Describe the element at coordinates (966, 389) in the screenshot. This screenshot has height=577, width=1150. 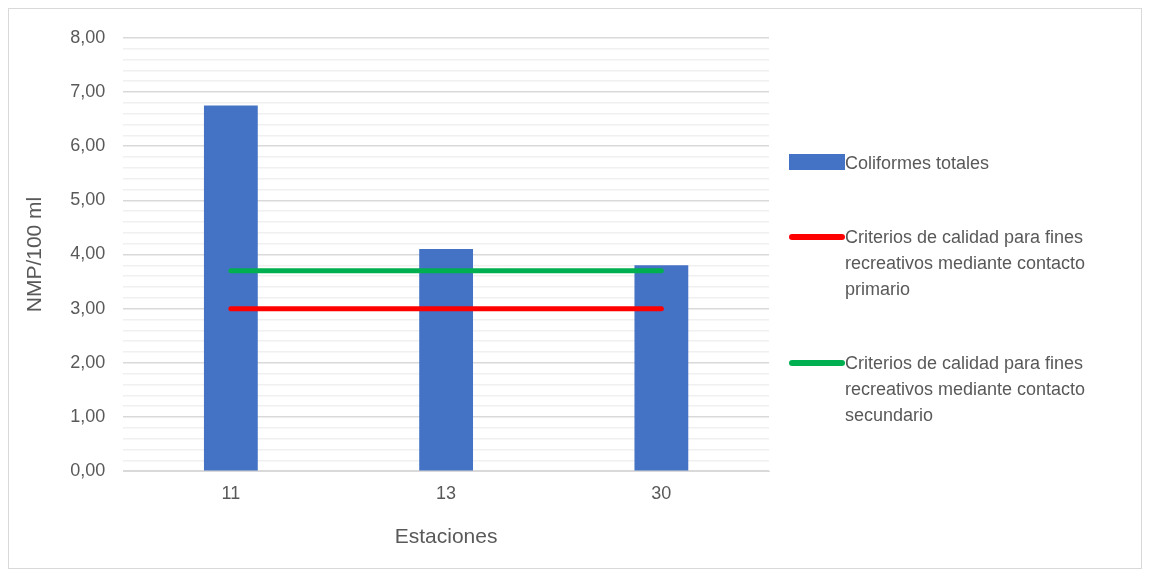
I see `legend-label: Criterios de calidad para fines recreativos mediante contacto secundario` at that location.